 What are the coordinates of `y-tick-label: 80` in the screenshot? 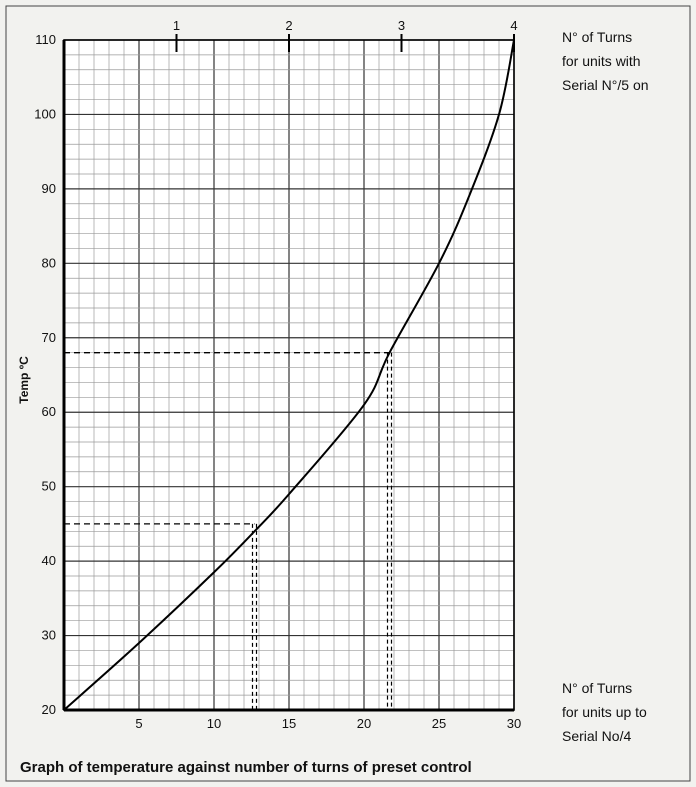 It's located at (49, 262).